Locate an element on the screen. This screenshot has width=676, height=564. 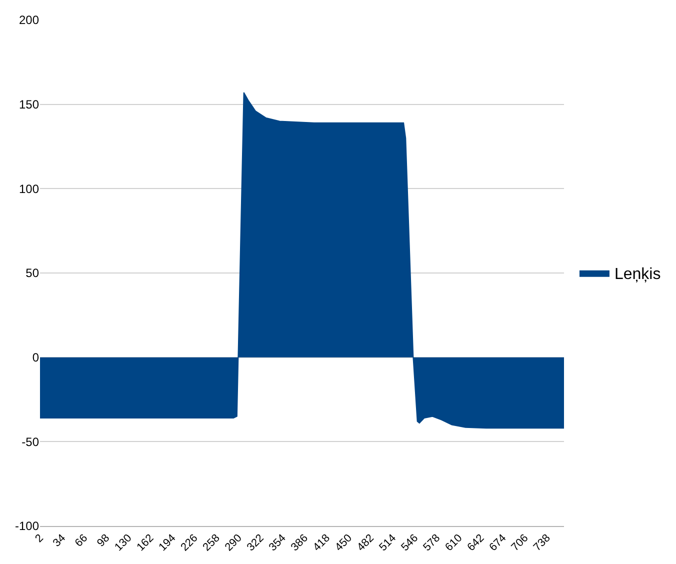
legend-label: Leņķis is located at coordinates (637, 275).